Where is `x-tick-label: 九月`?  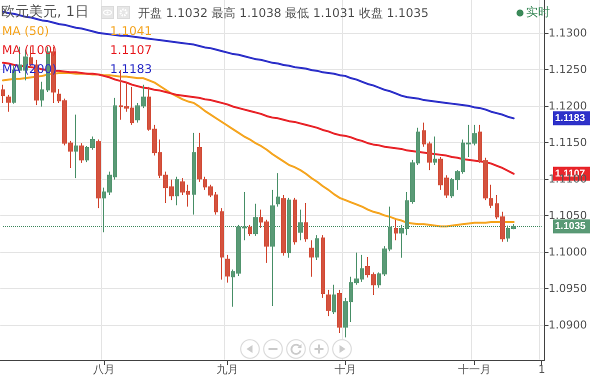
x-tick-label: 九月 is located at coordinates (227, 369).